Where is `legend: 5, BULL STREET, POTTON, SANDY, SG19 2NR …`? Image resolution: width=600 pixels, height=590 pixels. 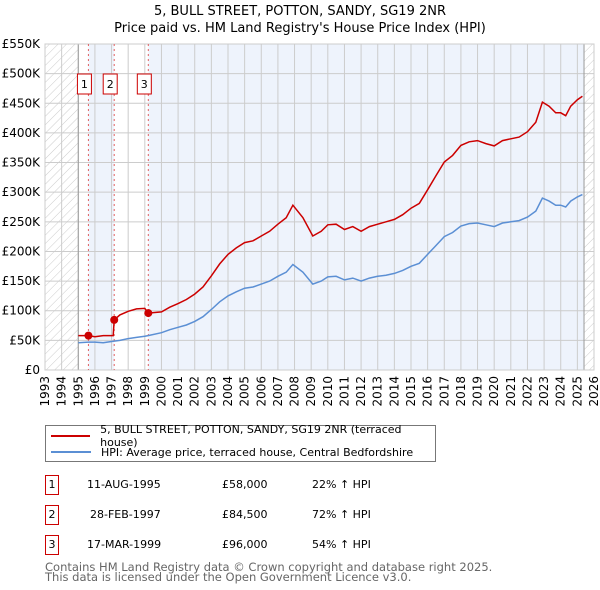 legend: 5, BULL STREET, POTTON, SANDY, SG19 2NR … is located at coordinates (240, 442).